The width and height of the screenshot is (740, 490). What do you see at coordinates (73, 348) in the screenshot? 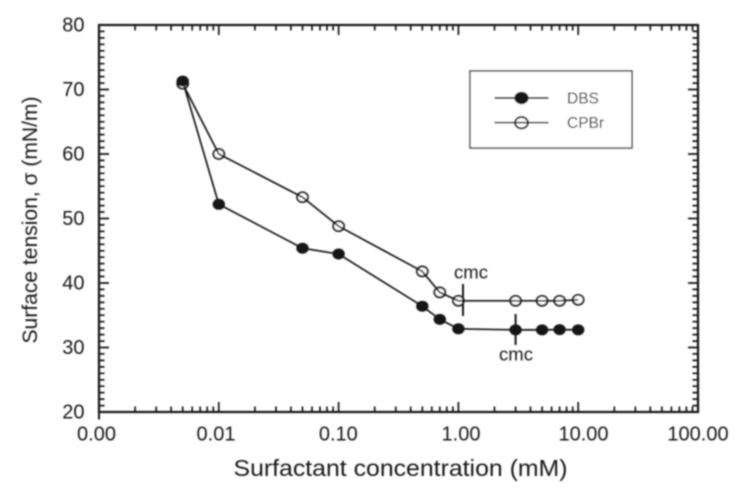
I see `svg-text: 30` at bounding box center [73, 348].